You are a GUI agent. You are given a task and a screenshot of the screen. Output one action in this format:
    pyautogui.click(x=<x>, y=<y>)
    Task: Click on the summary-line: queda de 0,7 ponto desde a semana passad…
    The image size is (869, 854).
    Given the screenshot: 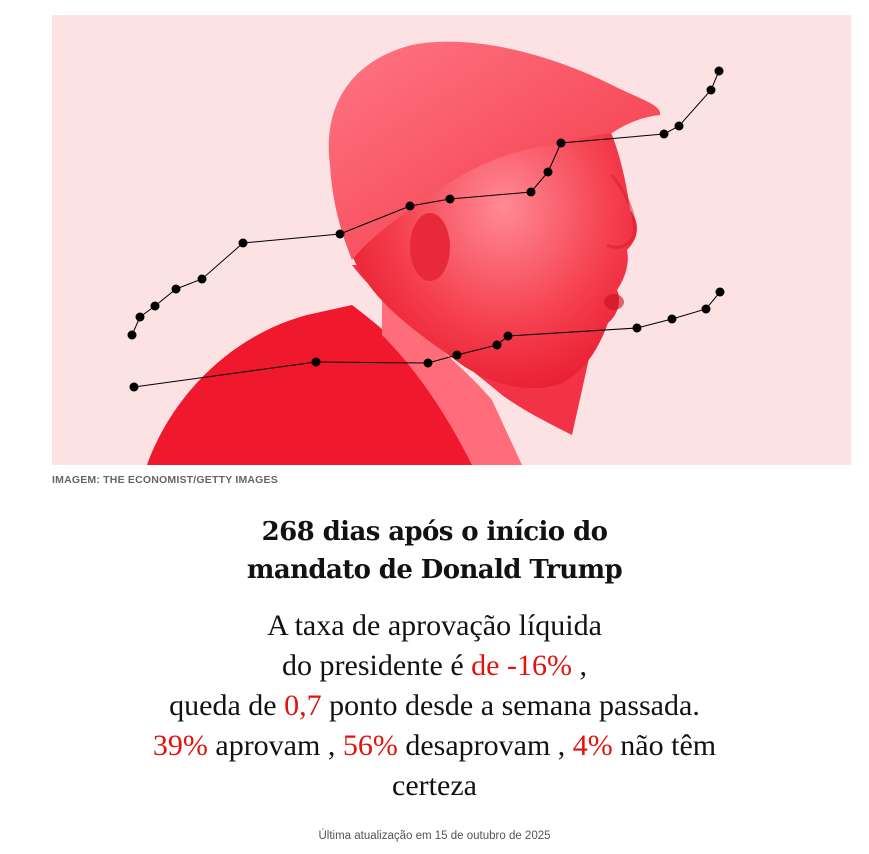 What is the action you would take?
    pyautogui.click(x=434, y=706)
    